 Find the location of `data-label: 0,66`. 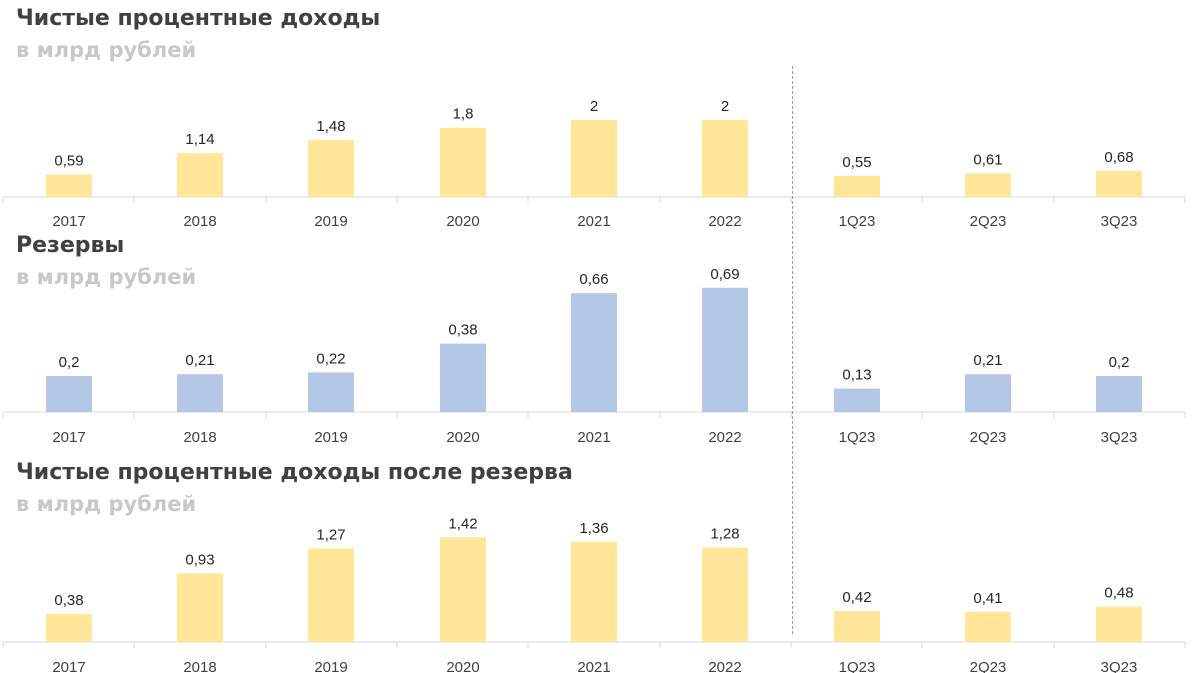

data-label: 0,66 is located at coordinates (593, 279).